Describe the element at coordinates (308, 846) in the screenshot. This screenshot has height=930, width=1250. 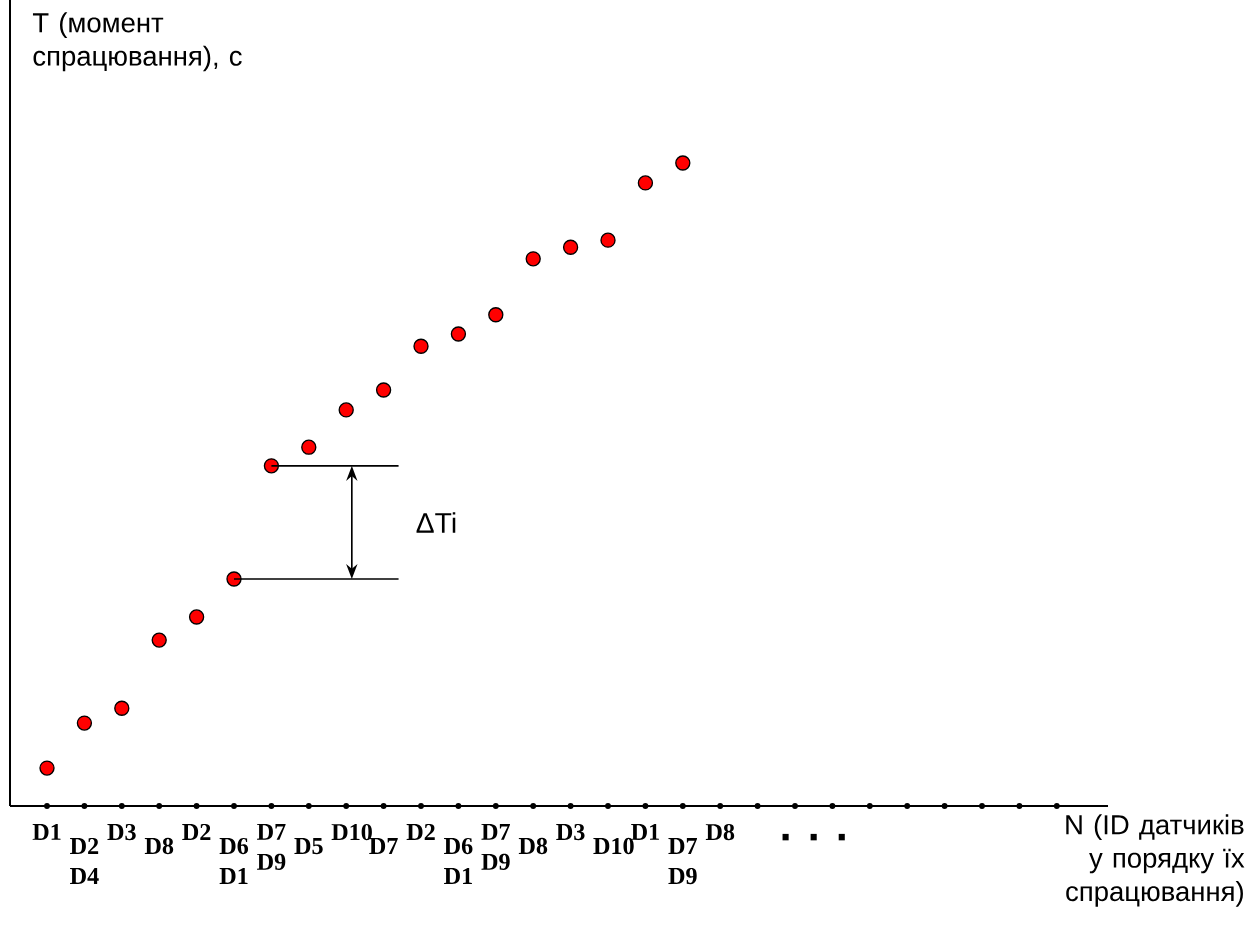
I see `x-tick-label: D5` at that location.